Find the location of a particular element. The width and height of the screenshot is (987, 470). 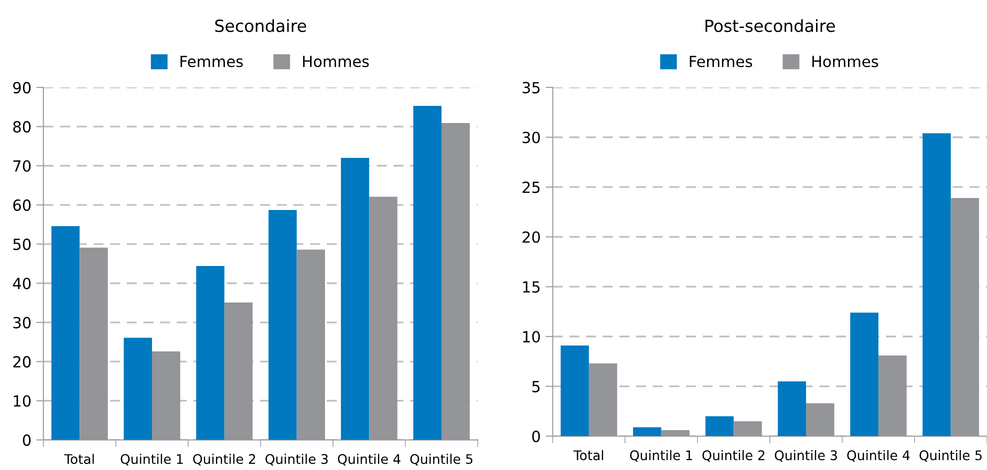

y-tick-label: 60 is located at coordinates (22, 205).